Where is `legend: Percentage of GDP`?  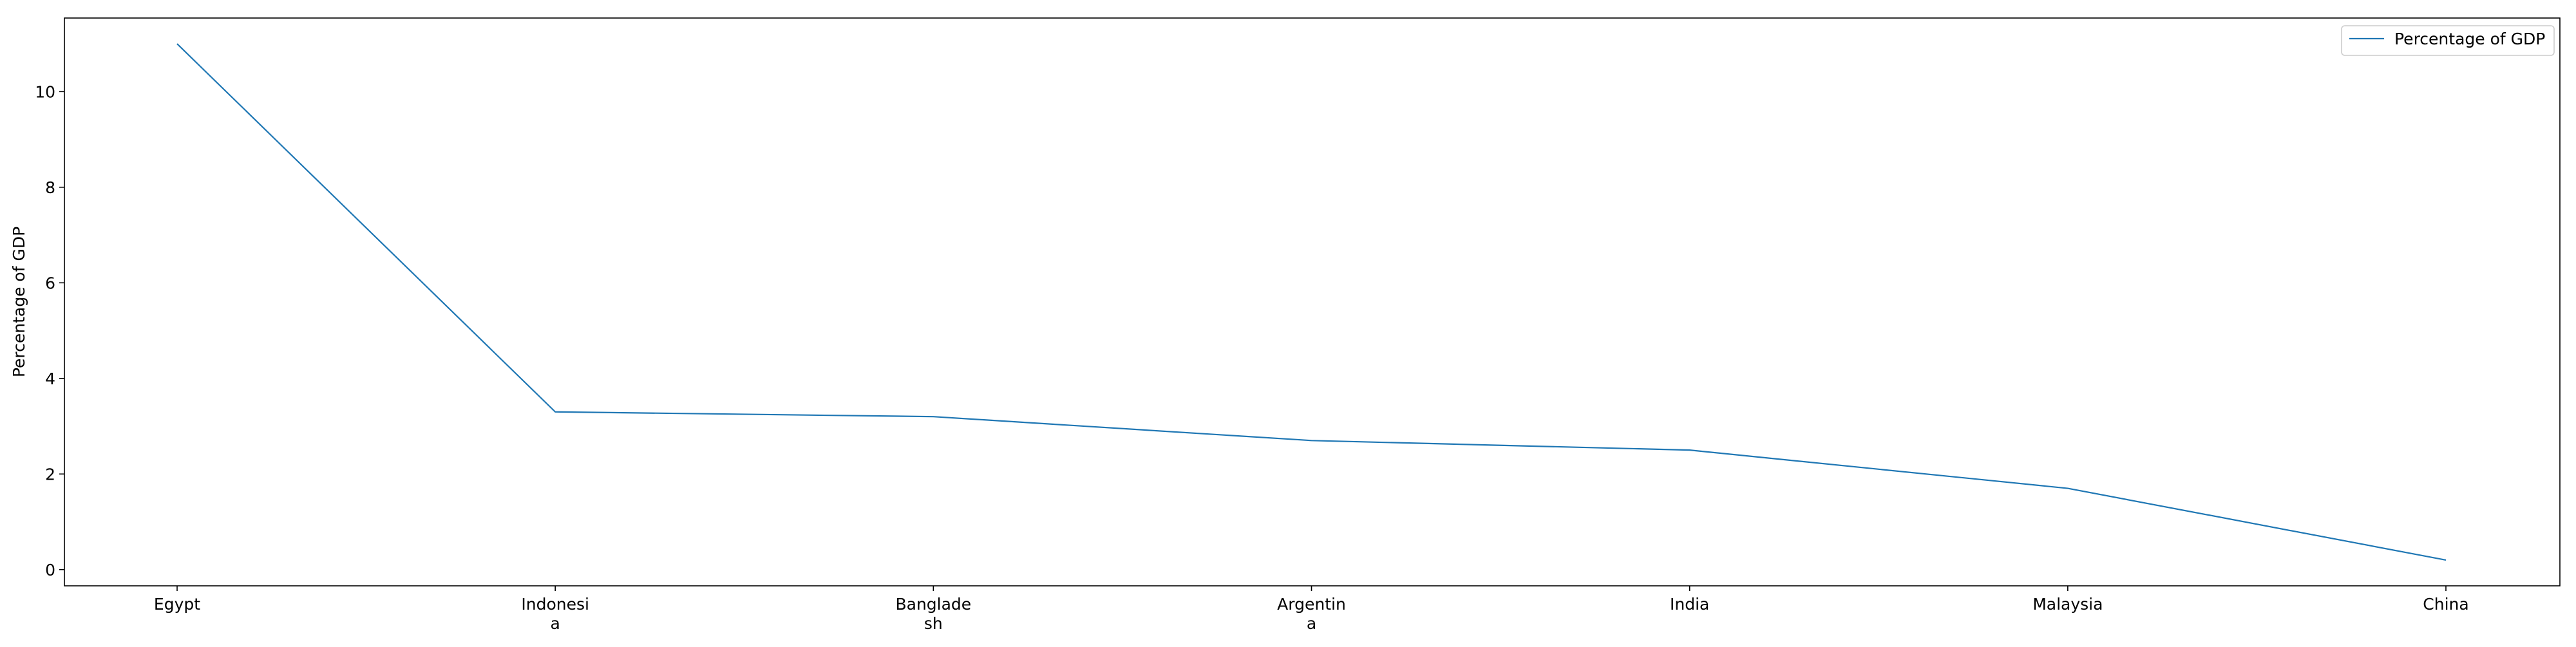 legend: Percentage of GDP is located at coordinates (2448, 40).